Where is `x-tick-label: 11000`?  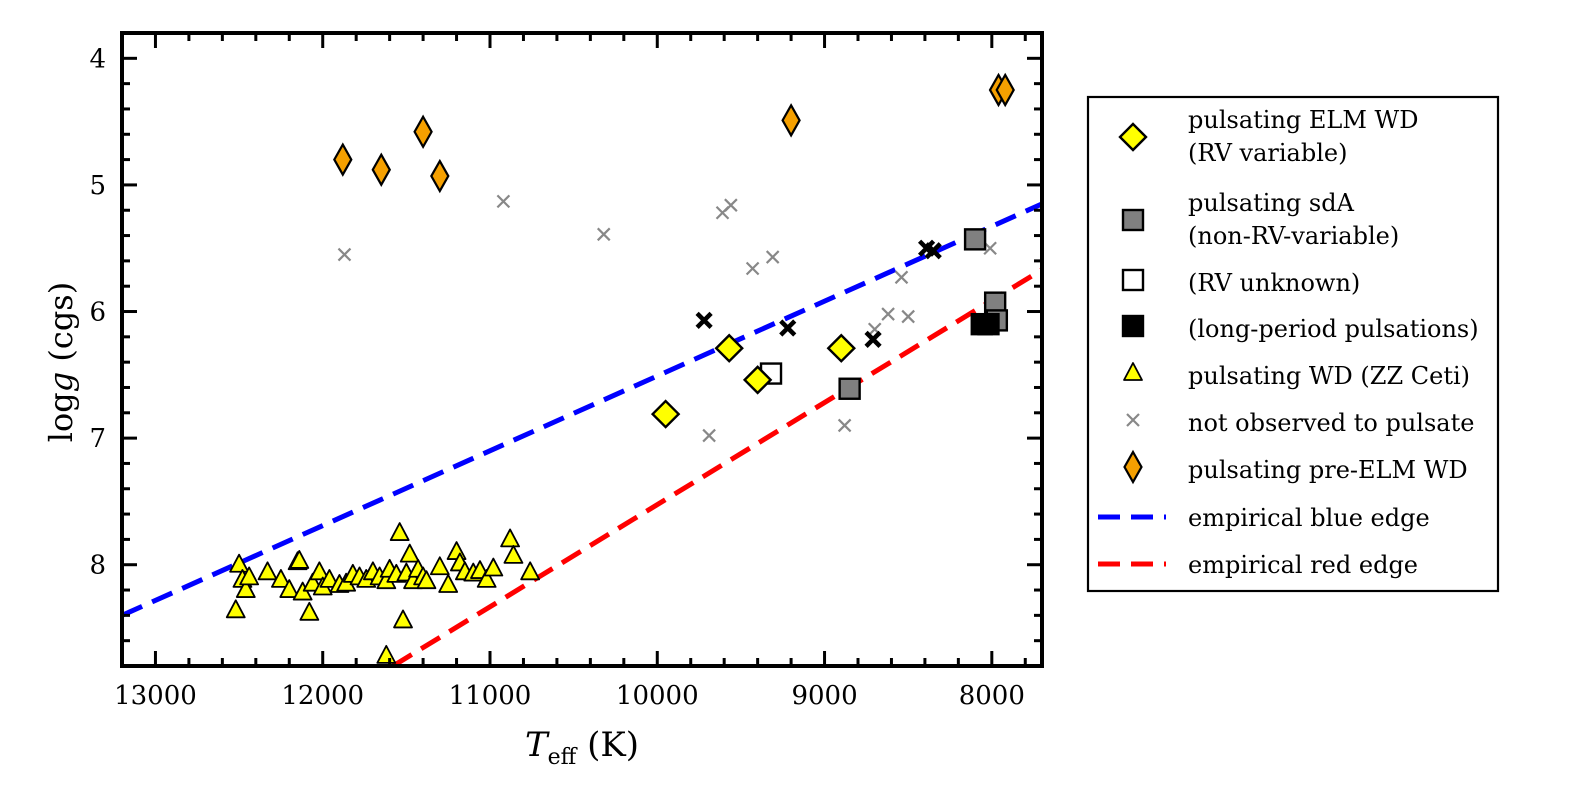
x-tick-label: 11000 is located at coordinates (490, 696).